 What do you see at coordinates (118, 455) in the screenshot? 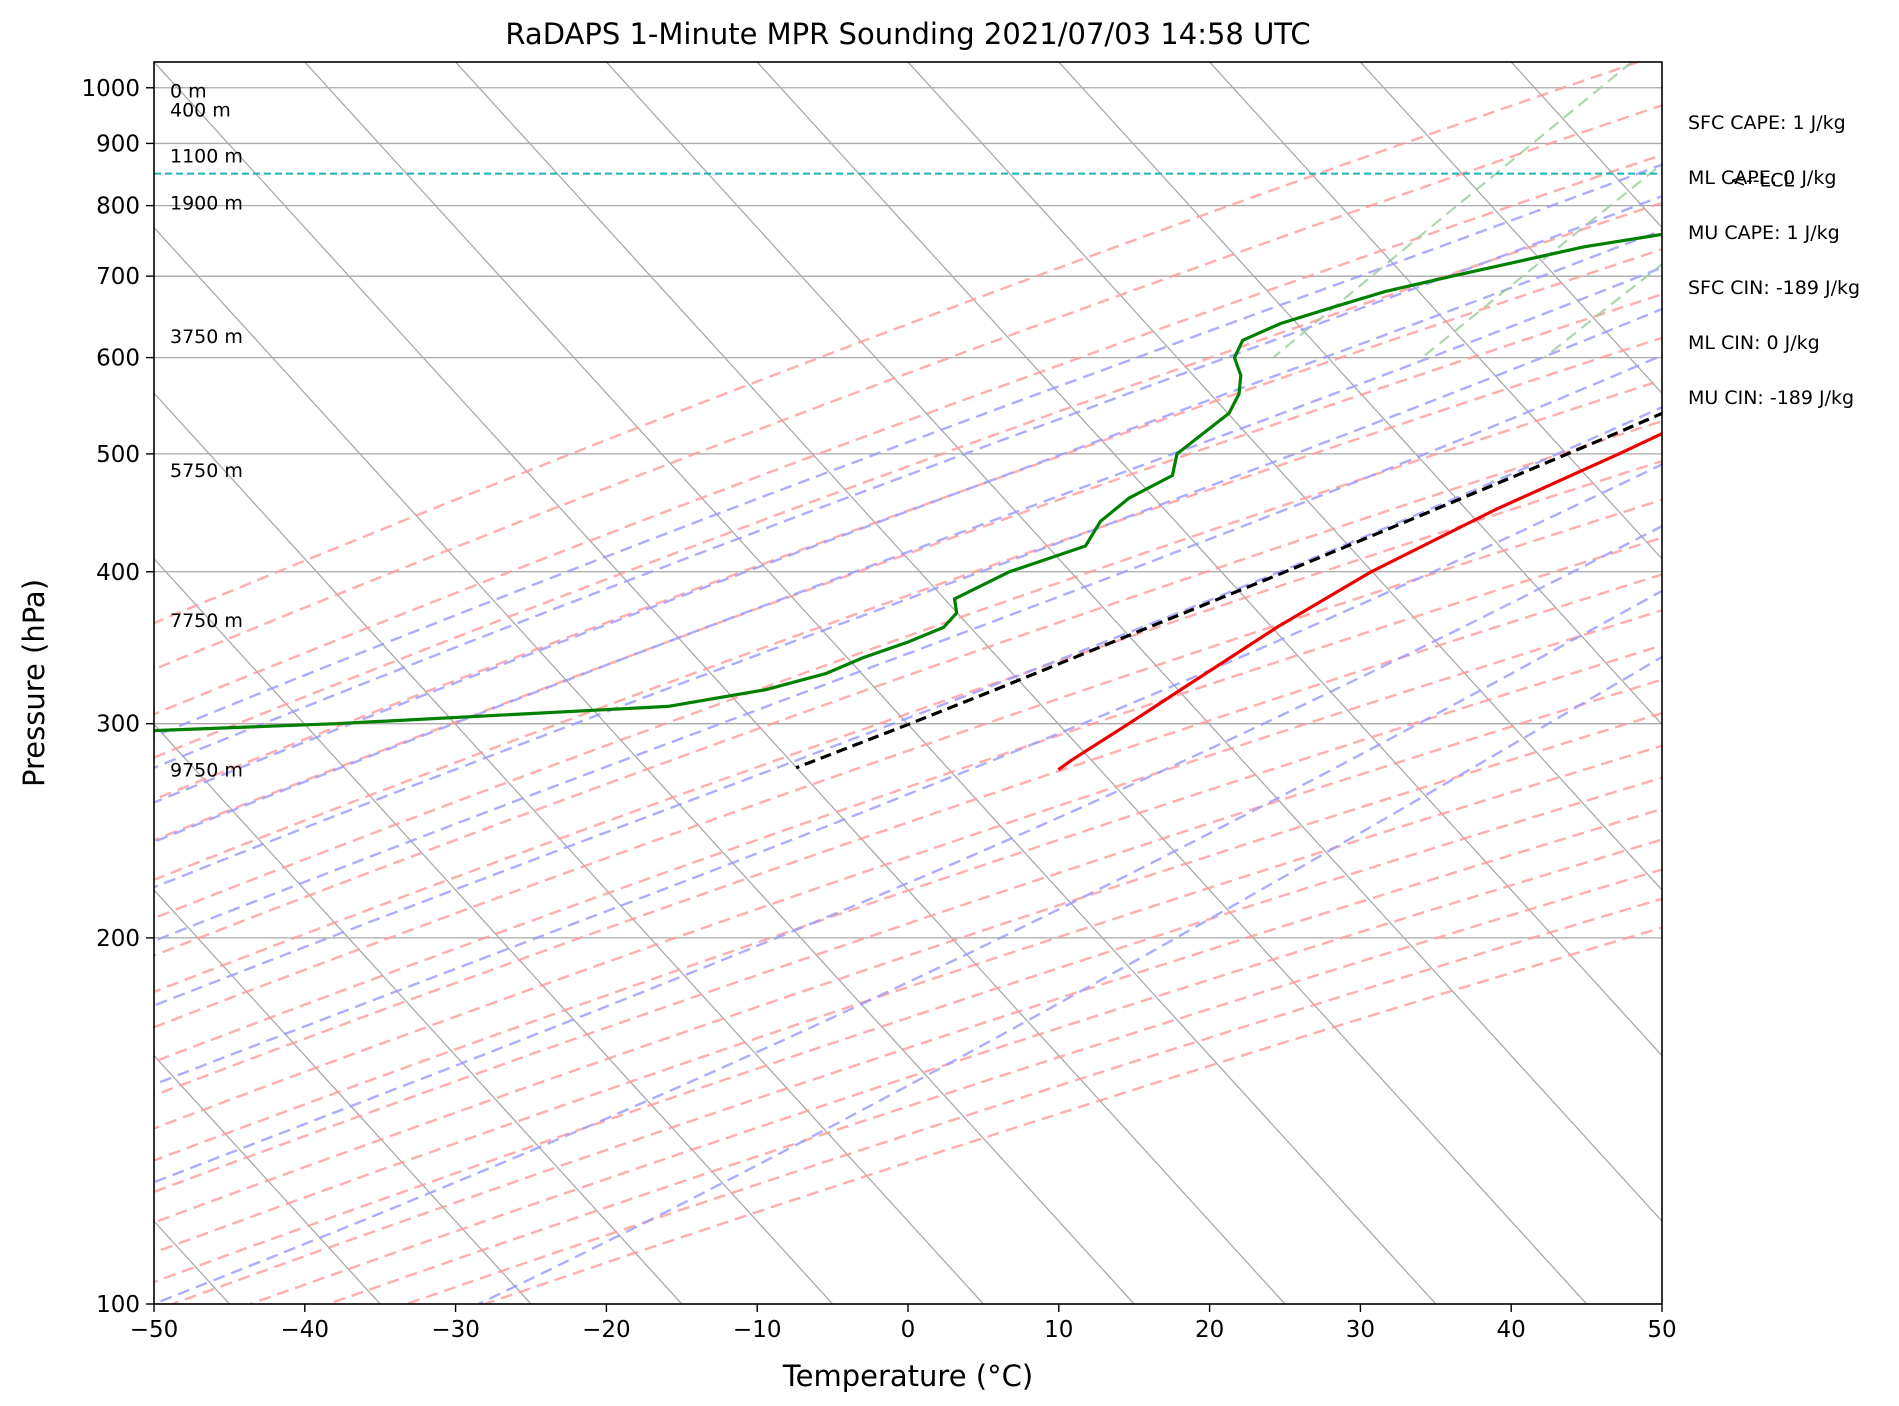
I see `y-tick-label: 500` at bounding box center [118, 455].